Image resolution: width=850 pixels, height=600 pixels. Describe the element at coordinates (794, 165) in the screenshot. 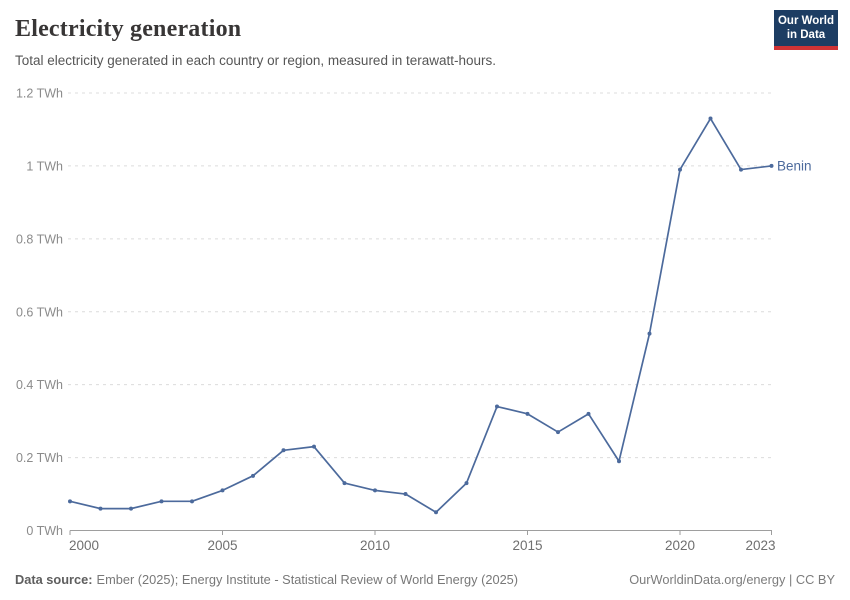

I see `series-label-benin: Benin` at that location.